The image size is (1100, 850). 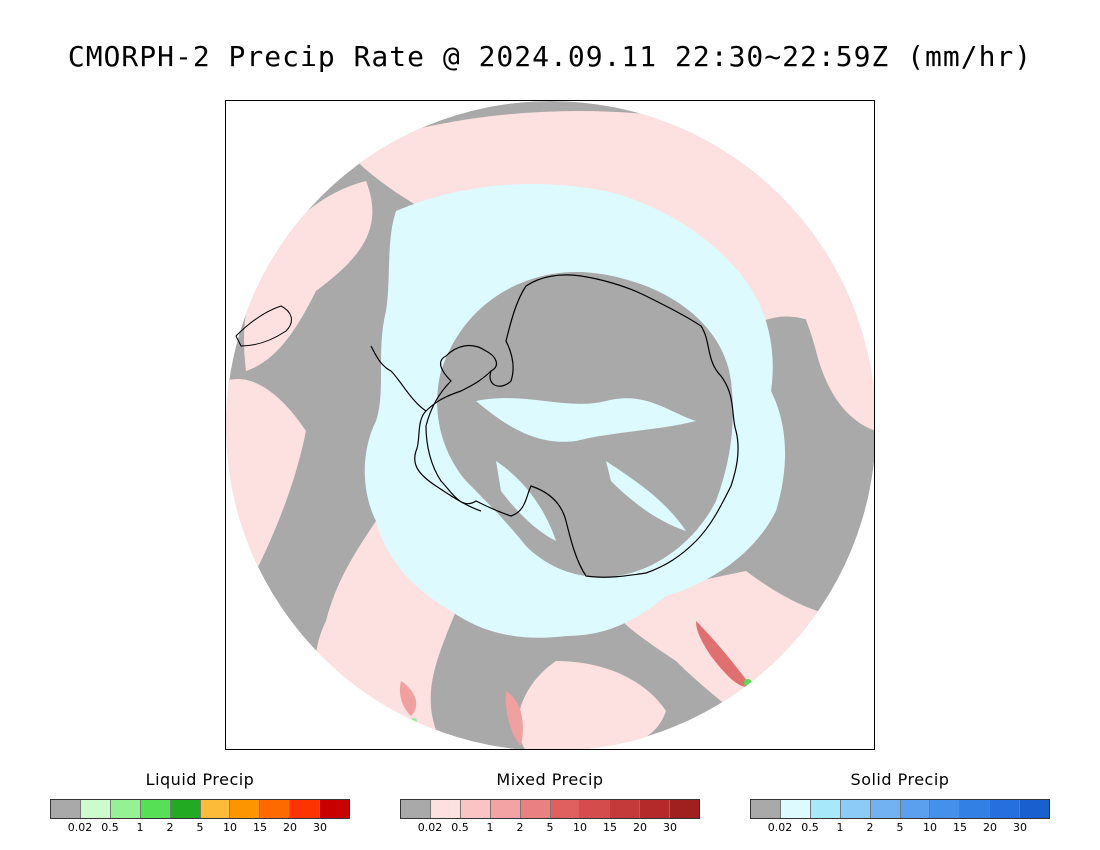 I want to click on antarctica-coastline, so click(x=582, y=426).